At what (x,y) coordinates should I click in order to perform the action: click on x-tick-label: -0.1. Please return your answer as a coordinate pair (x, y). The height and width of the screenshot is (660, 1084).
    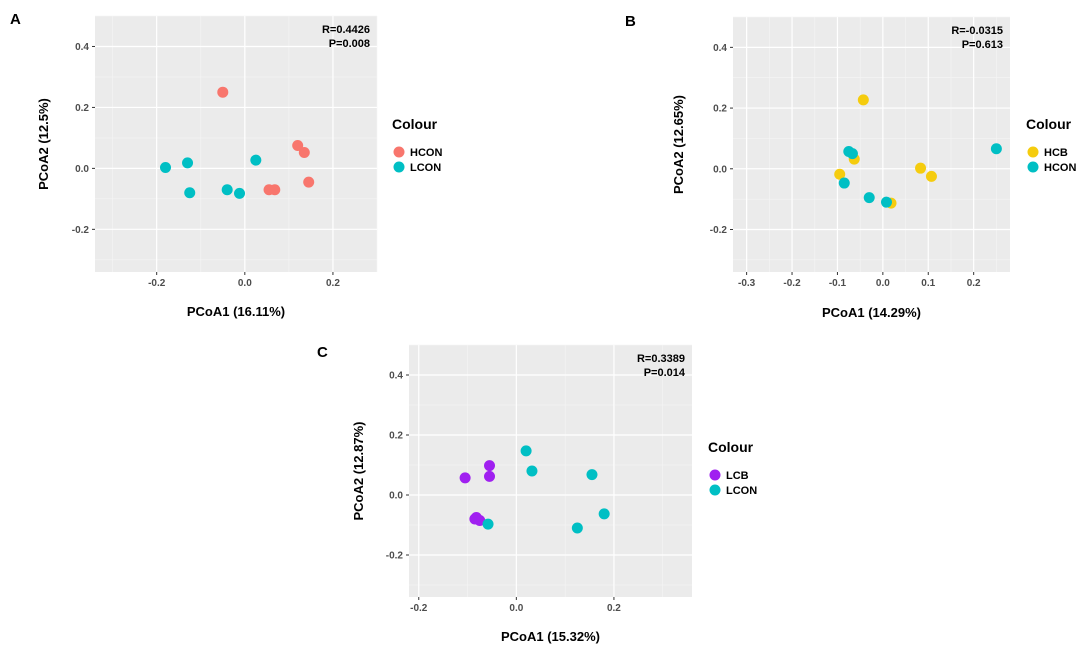
    Looking at the image, I should click on (838, 283).